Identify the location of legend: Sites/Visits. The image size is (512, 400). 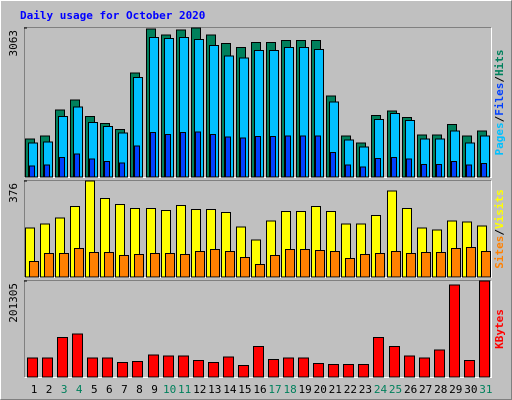
(499, 229).